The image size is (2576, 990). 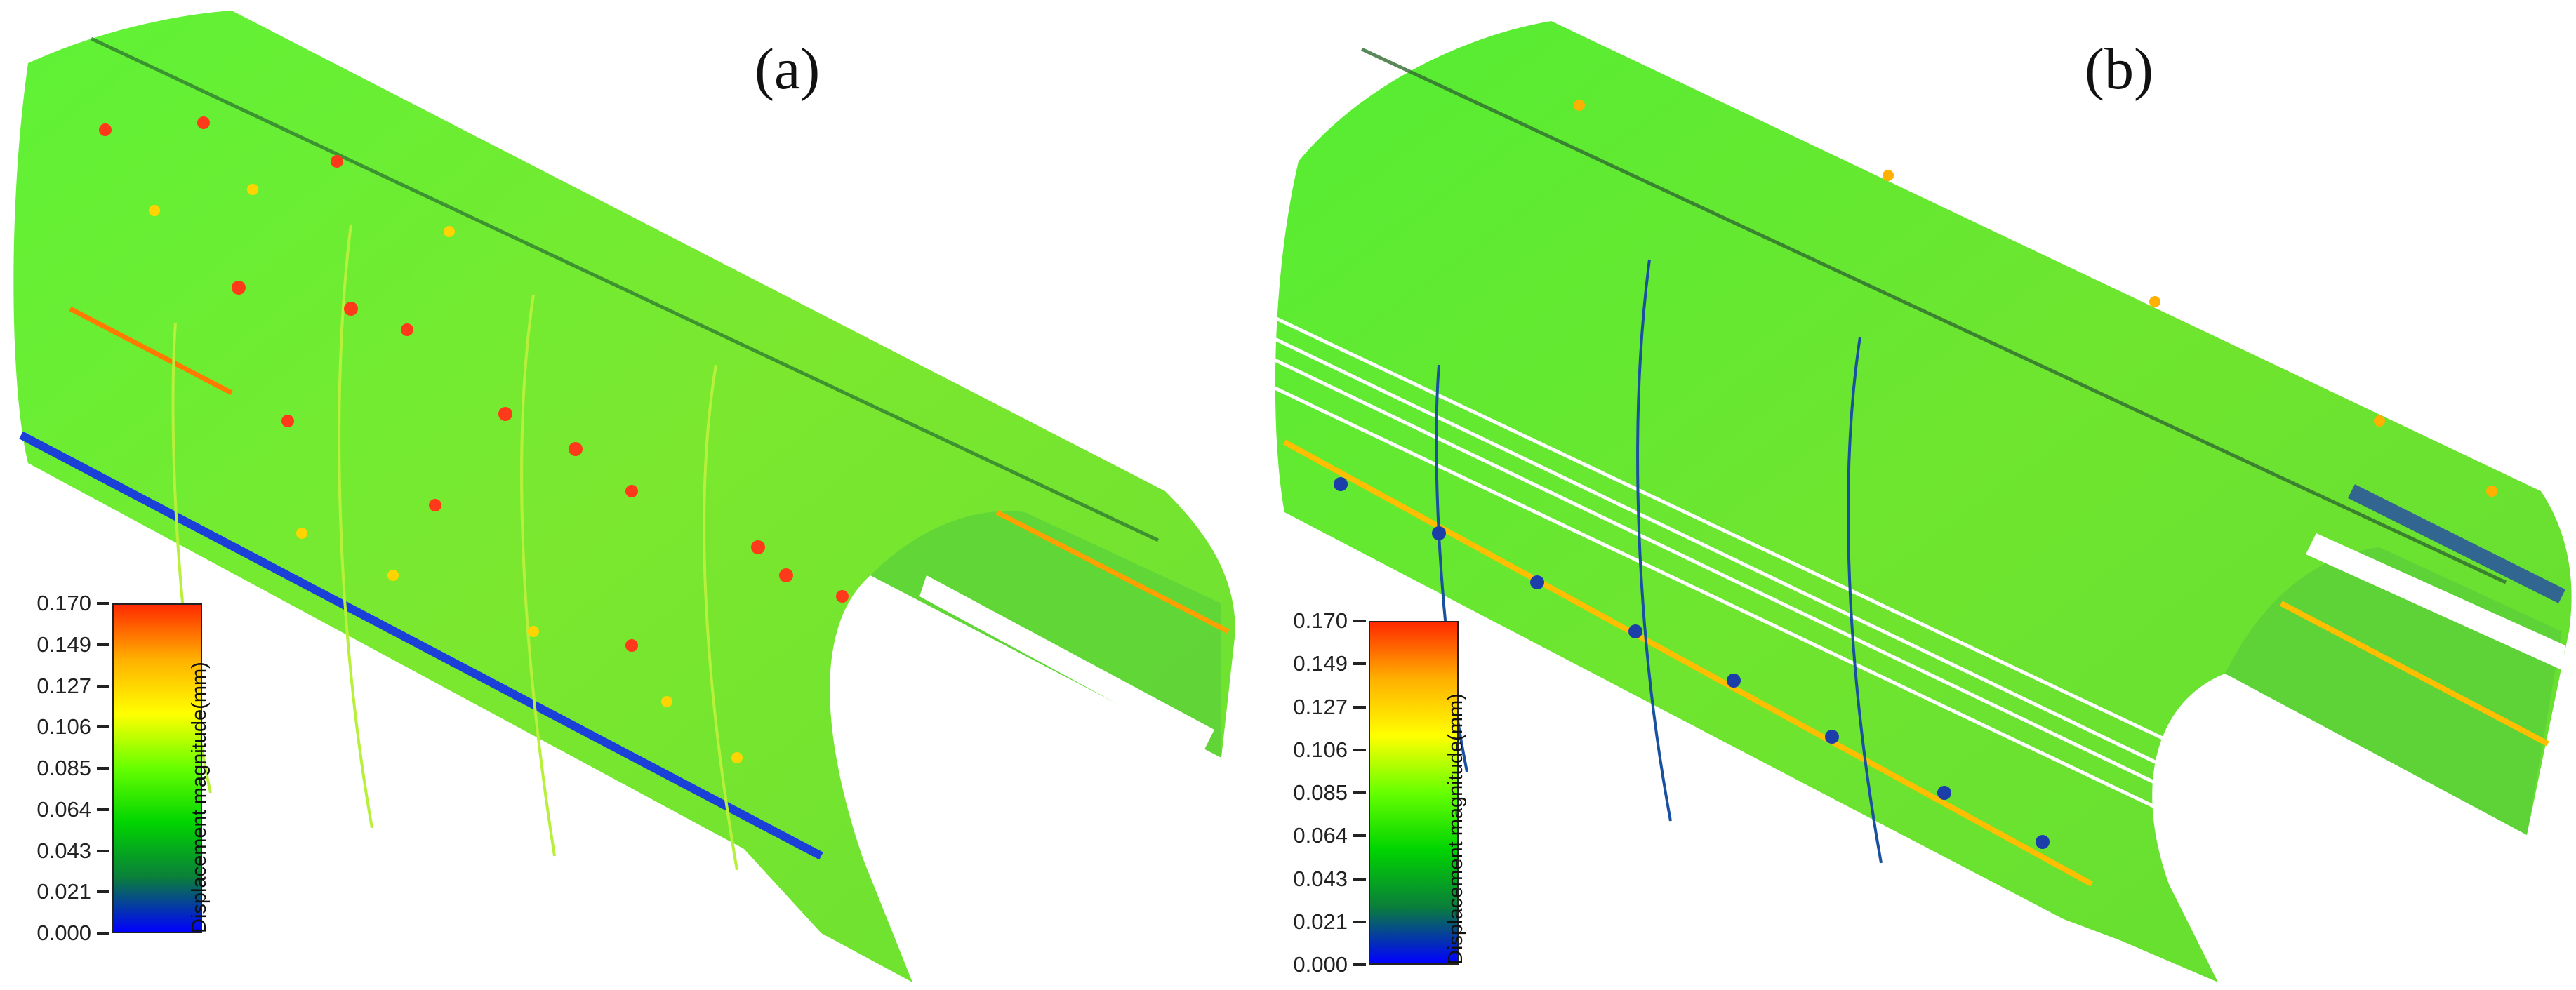 I want to click on colorbar-title-a: Displacement magnitude(mm), so click(x=200, y=797).